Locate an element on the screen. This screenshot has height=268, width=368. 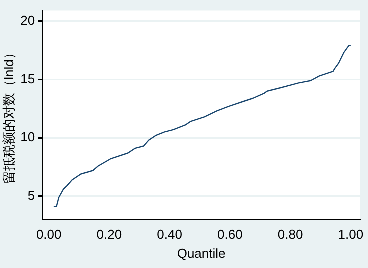
x-tick-label: 0.40 is located at coordinates (169, 234).